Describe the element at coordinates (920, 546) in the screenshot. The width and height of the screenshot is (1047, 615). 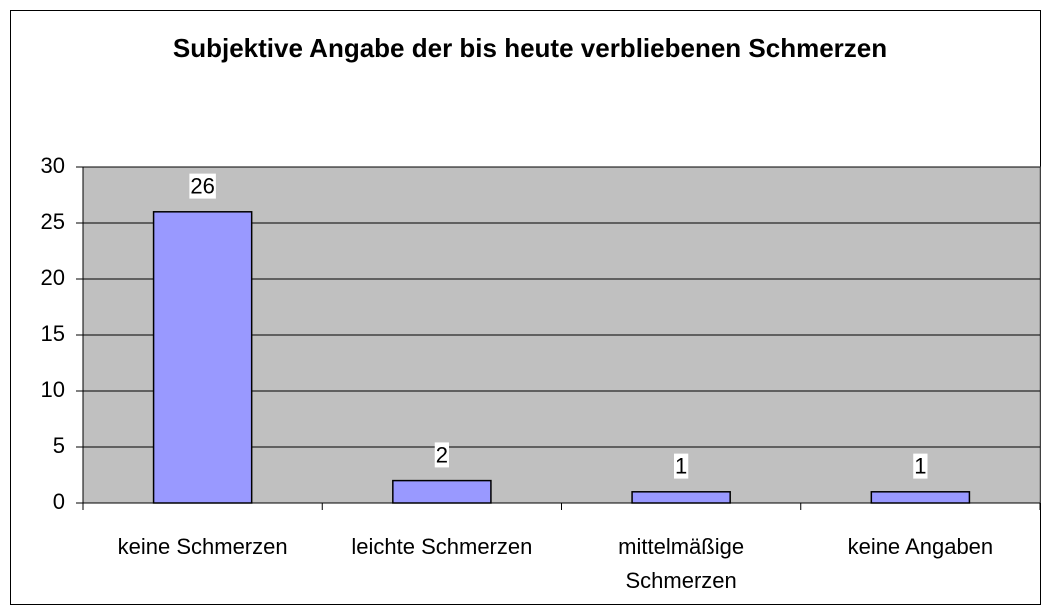
I see `x-tick-label: keine Angaben` at that location.